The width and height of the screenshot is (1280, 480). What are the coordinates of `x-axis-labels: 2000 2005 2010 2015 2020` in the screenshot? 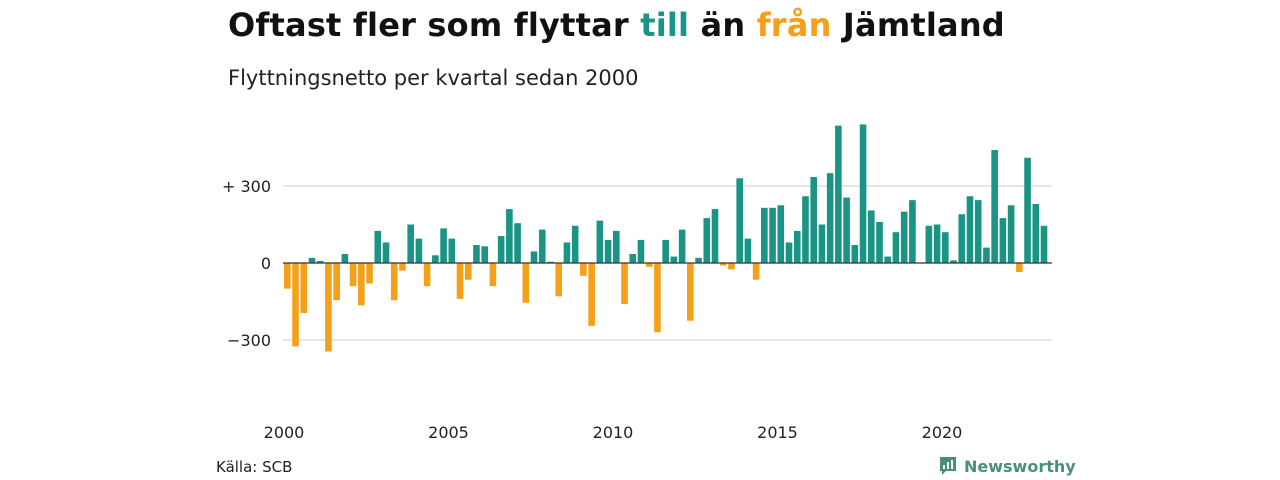 It's located at (613, 432).